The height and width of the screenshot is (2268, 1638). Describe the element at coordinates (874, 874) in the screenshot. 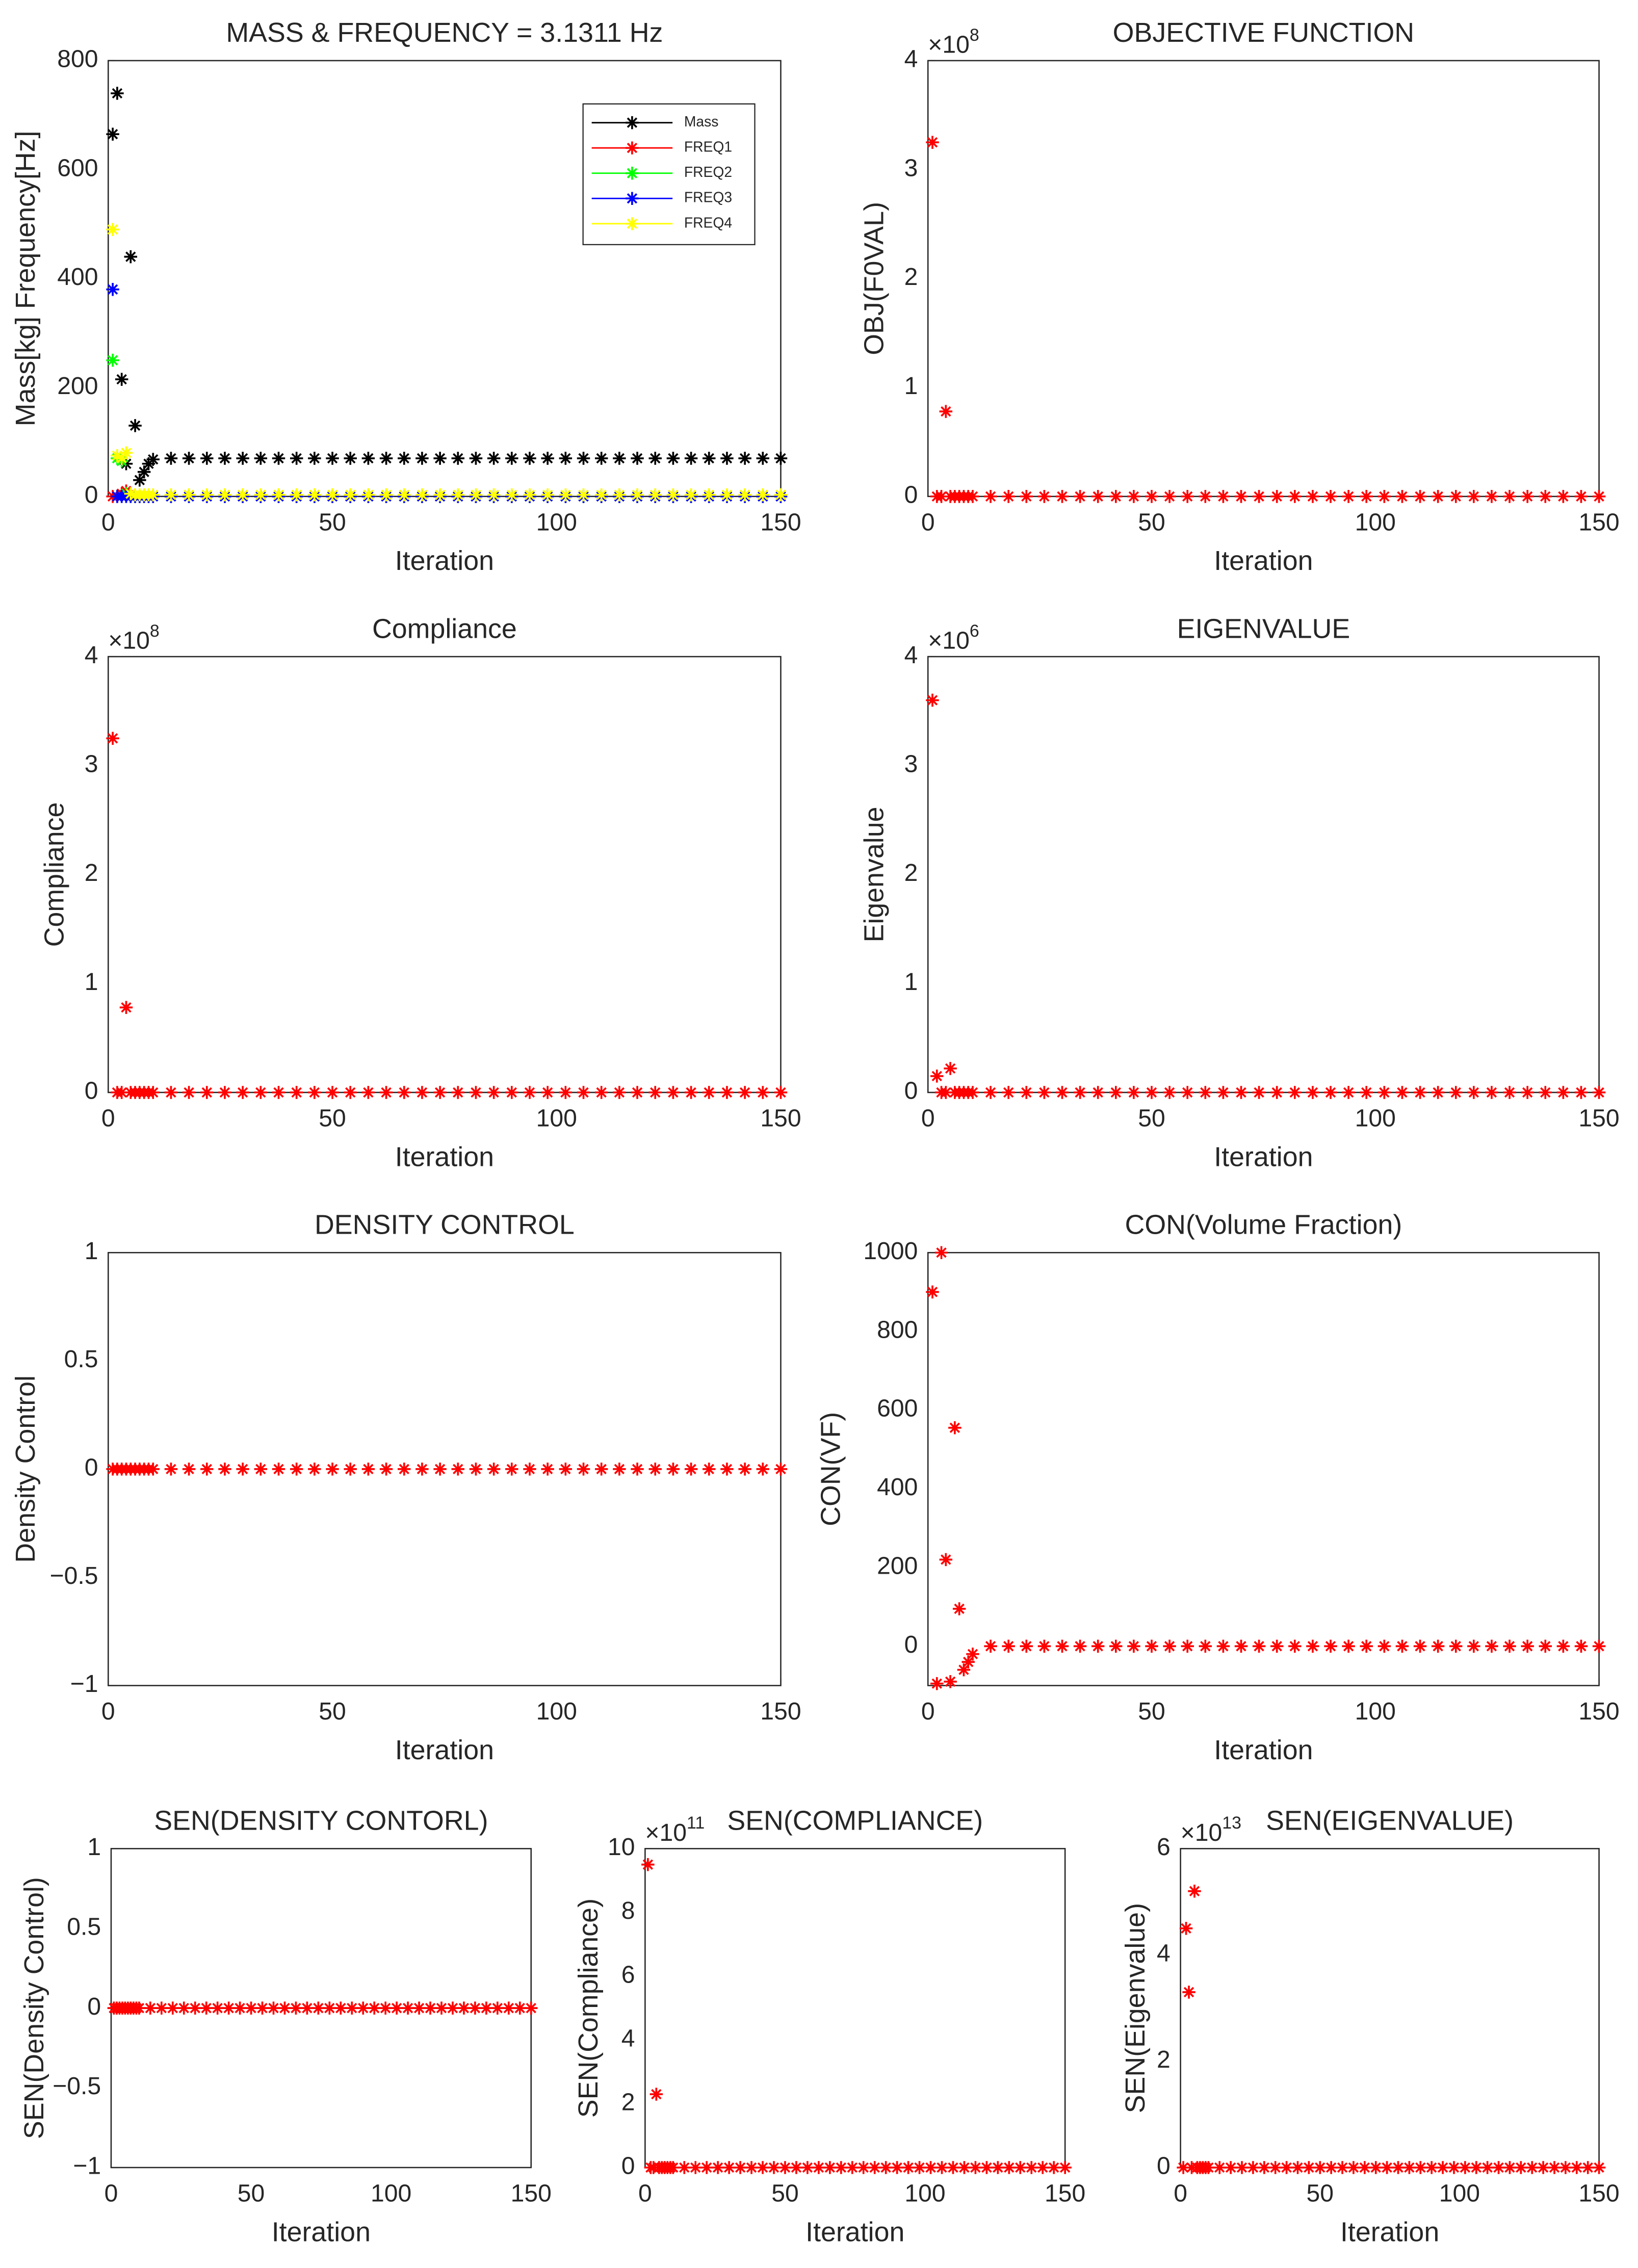

I see `y-axis-label: Eigenvalue` at that location.